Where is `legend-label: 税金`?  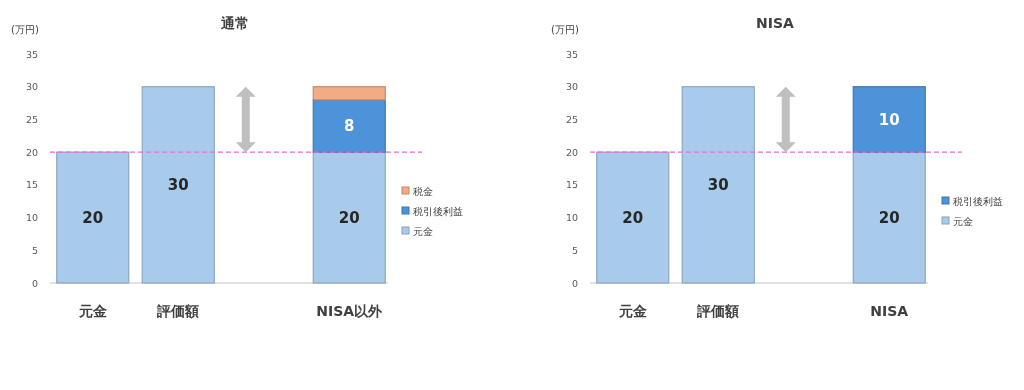 legend-label: 税金 is located at coordinates (423, 191).